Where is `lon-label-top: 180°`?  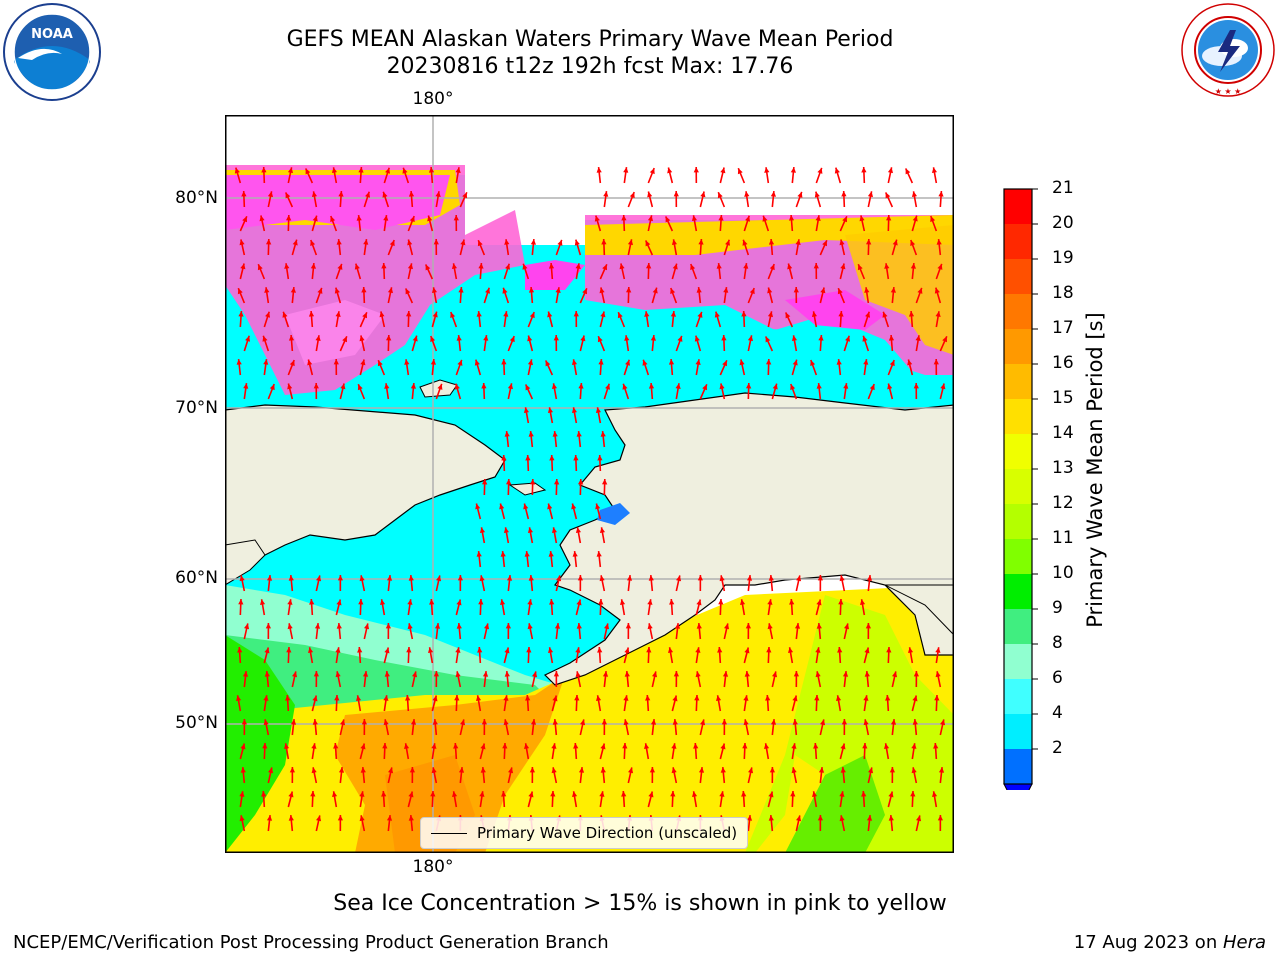 lon-label-top: 180° is located at coordinates (433, 99).